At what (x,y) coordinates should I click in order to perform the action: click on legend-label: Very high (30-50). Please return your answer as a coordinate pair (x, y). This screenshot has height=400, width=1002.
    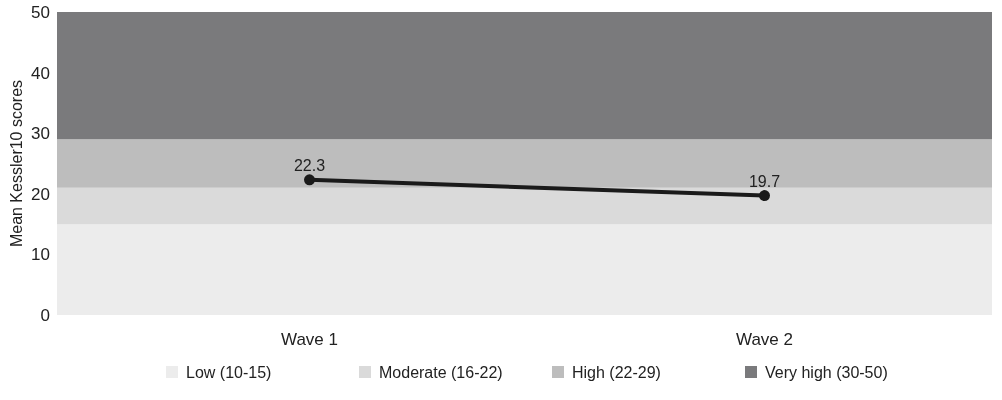
    Looking at the image, I should click on (826, 372).